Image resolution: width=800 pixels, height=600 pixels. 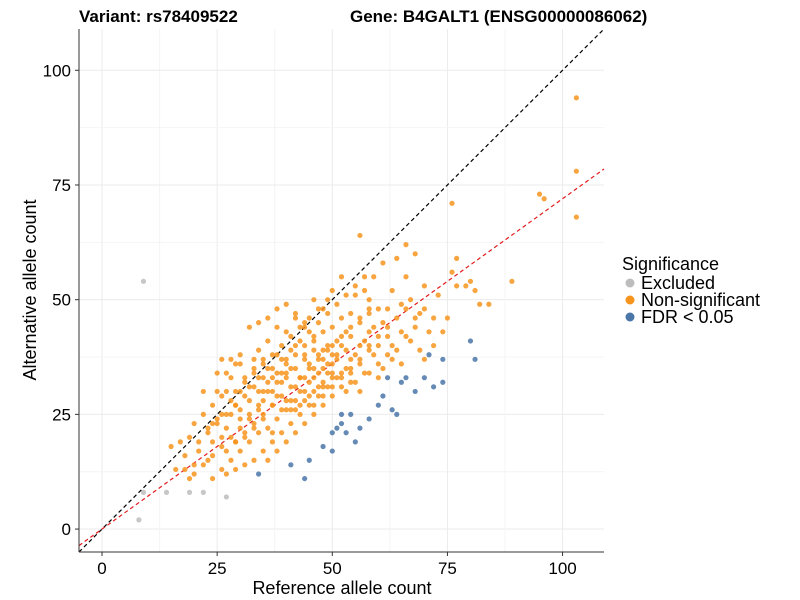 What do you see at coordinates (562, 568) in the screenshot?
I see `x-tick-label: 100` at bounding box center [562, 568].